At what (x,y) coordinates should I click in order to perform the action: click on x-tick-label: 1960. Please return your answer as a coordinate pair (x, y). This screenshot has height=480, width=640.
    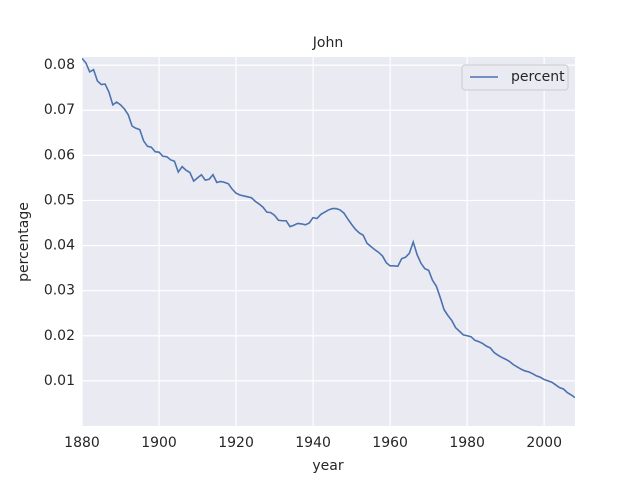
    Looking at the image, I should click on (390, 443).